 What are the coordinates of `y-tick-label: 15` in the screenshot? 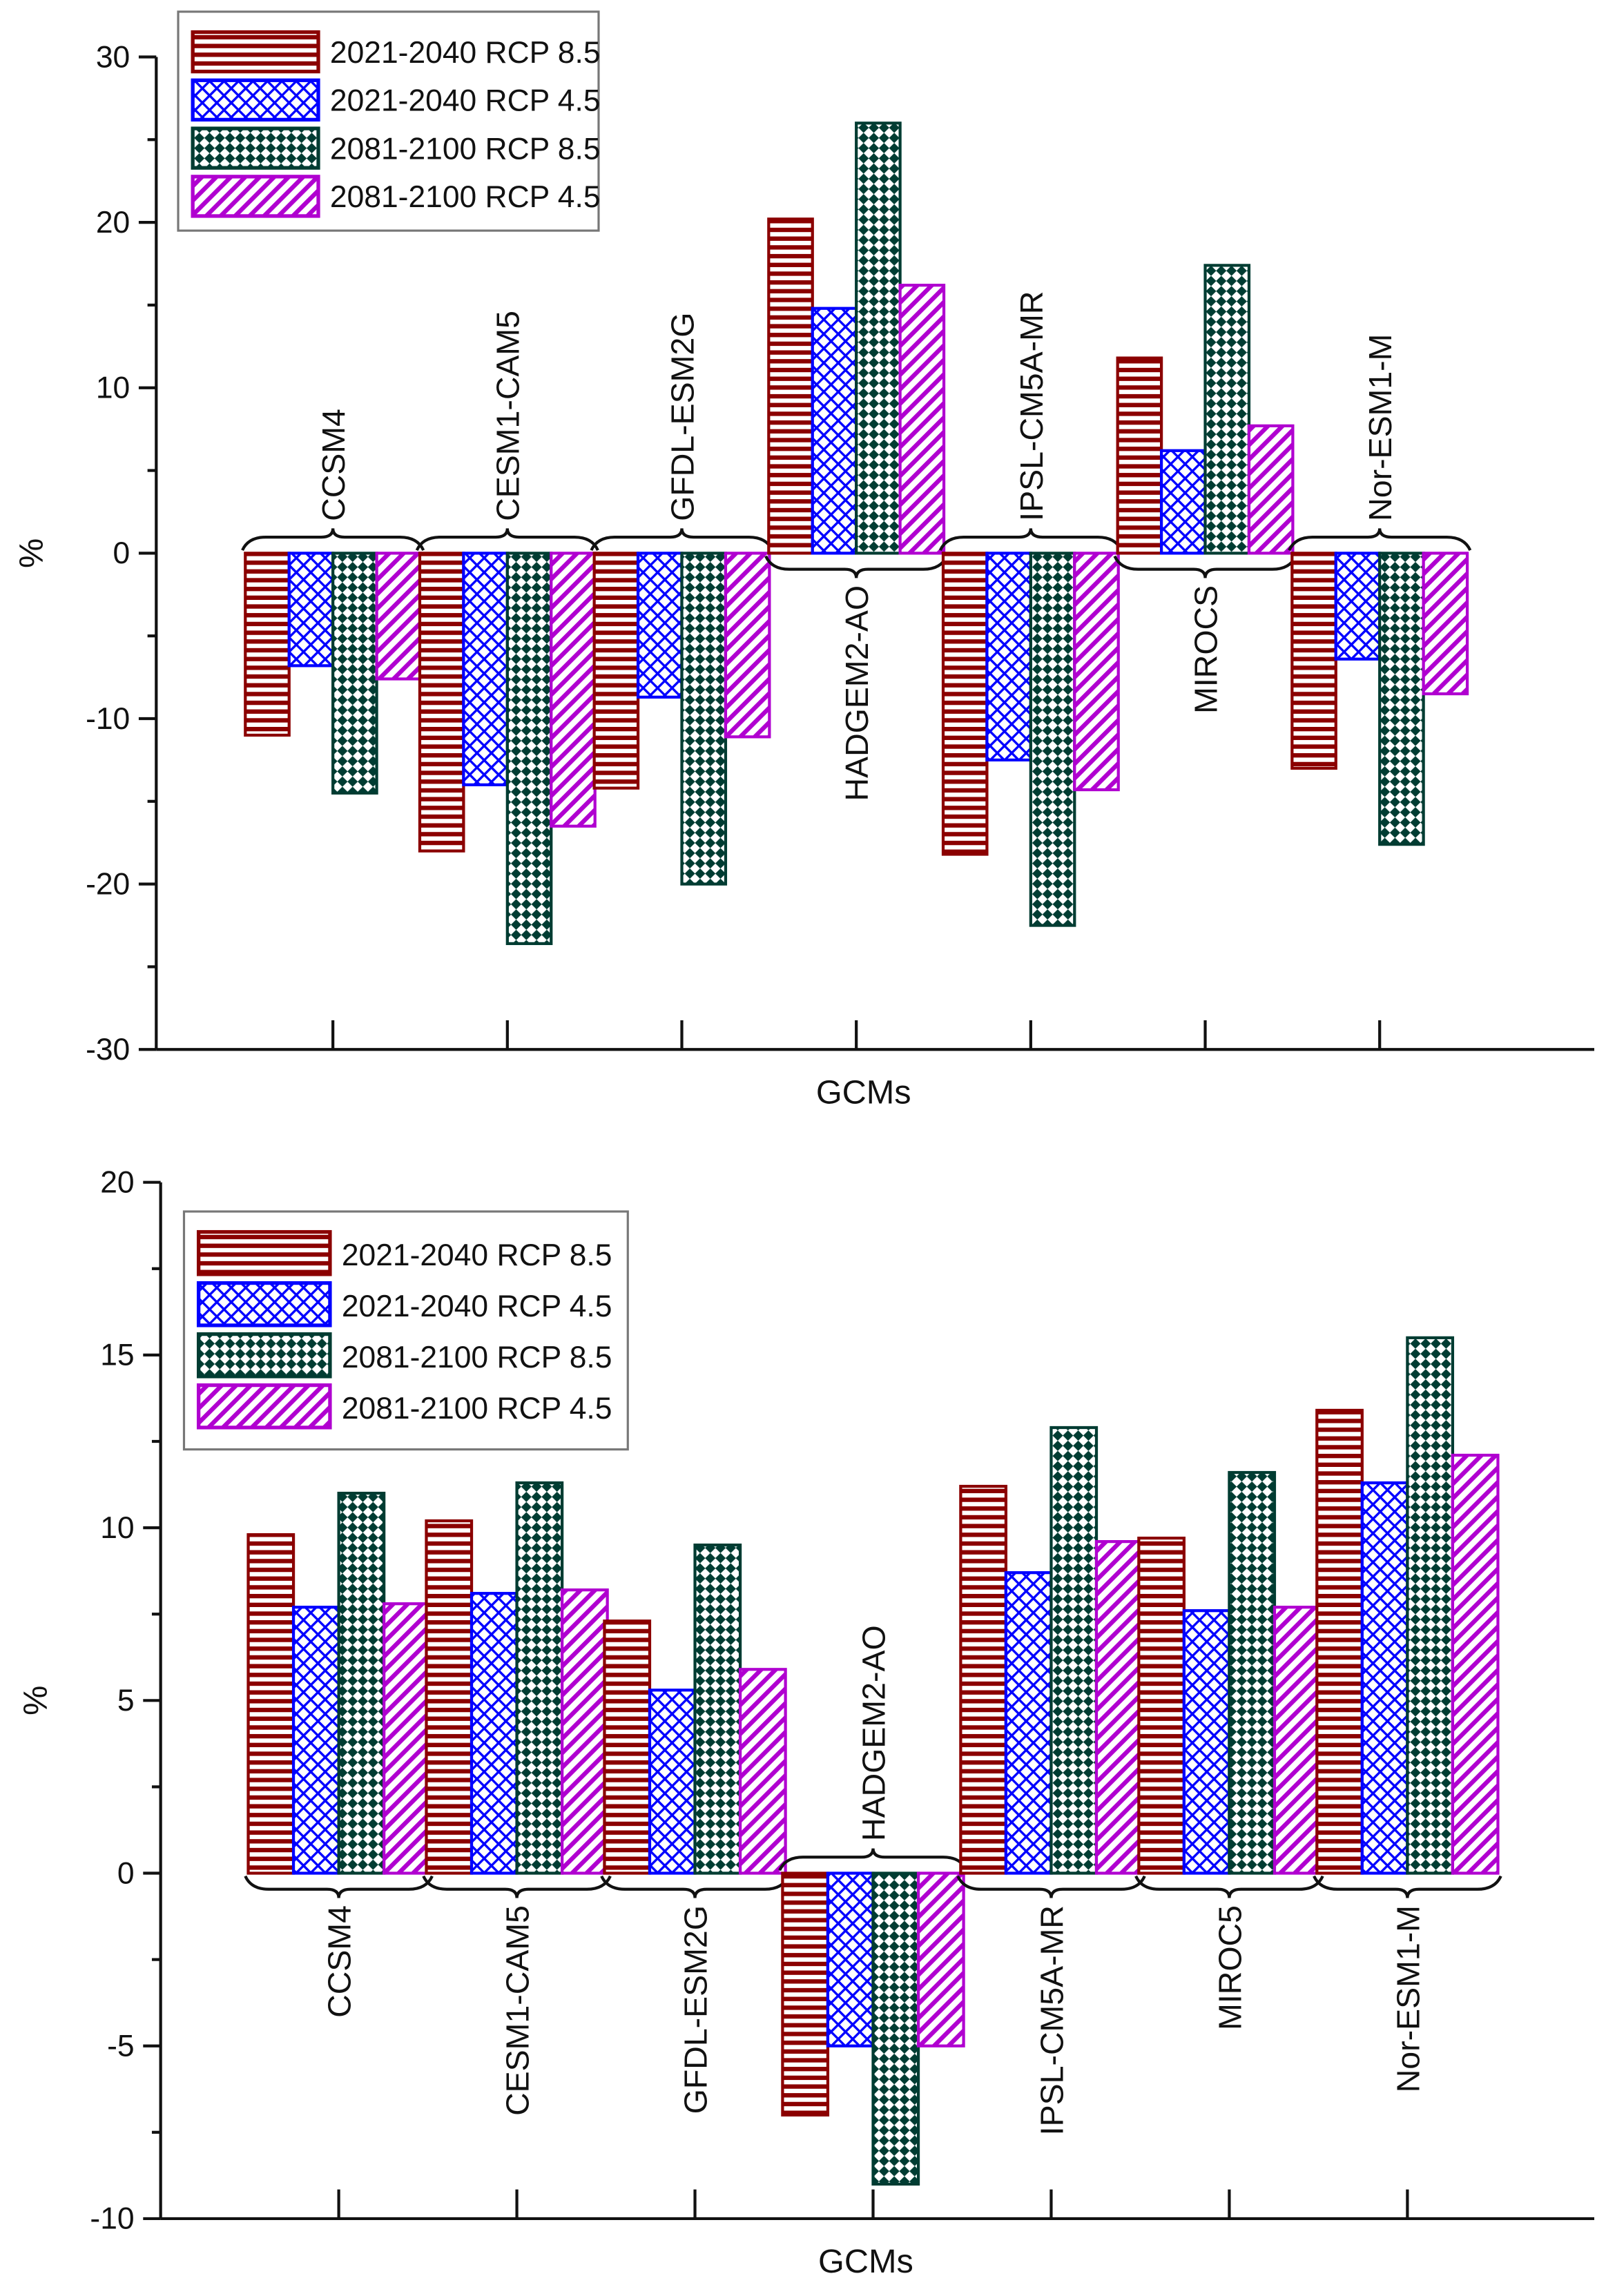 It's located at (117, 1355).